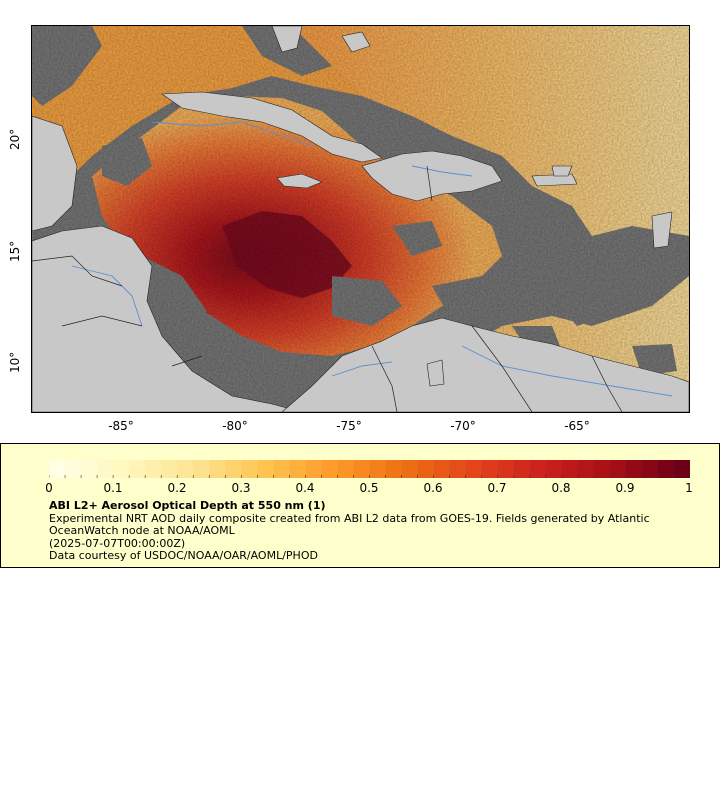  I want to click on y-tick-label: 10°, so click(15, 362).